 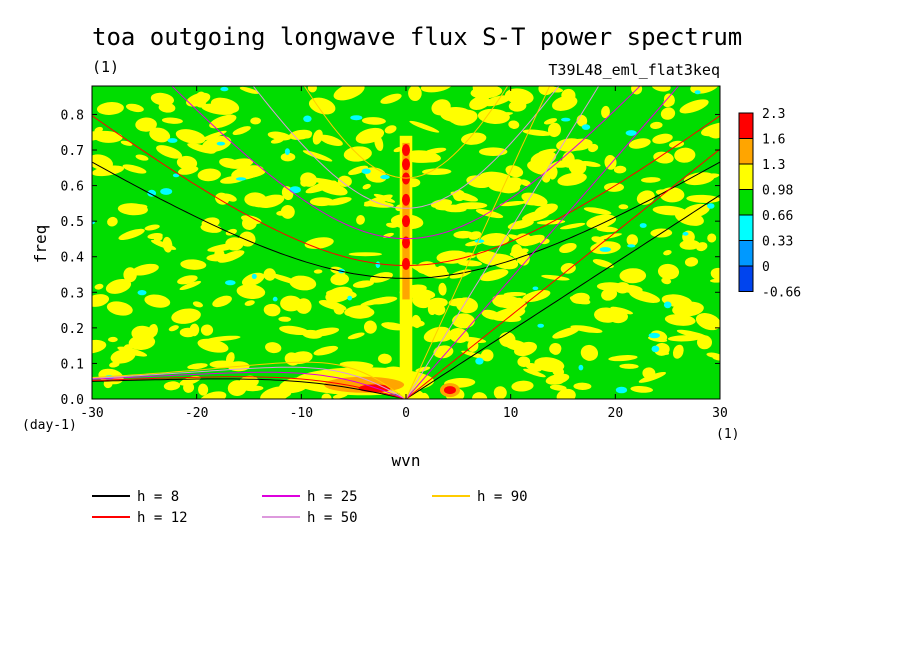 What do you see at coordinates (310, 507) in the screenshot?
I see `legend: h = 8 h = 12 h = 25 h = 50 h = 90` at bounding box center [310, 507].